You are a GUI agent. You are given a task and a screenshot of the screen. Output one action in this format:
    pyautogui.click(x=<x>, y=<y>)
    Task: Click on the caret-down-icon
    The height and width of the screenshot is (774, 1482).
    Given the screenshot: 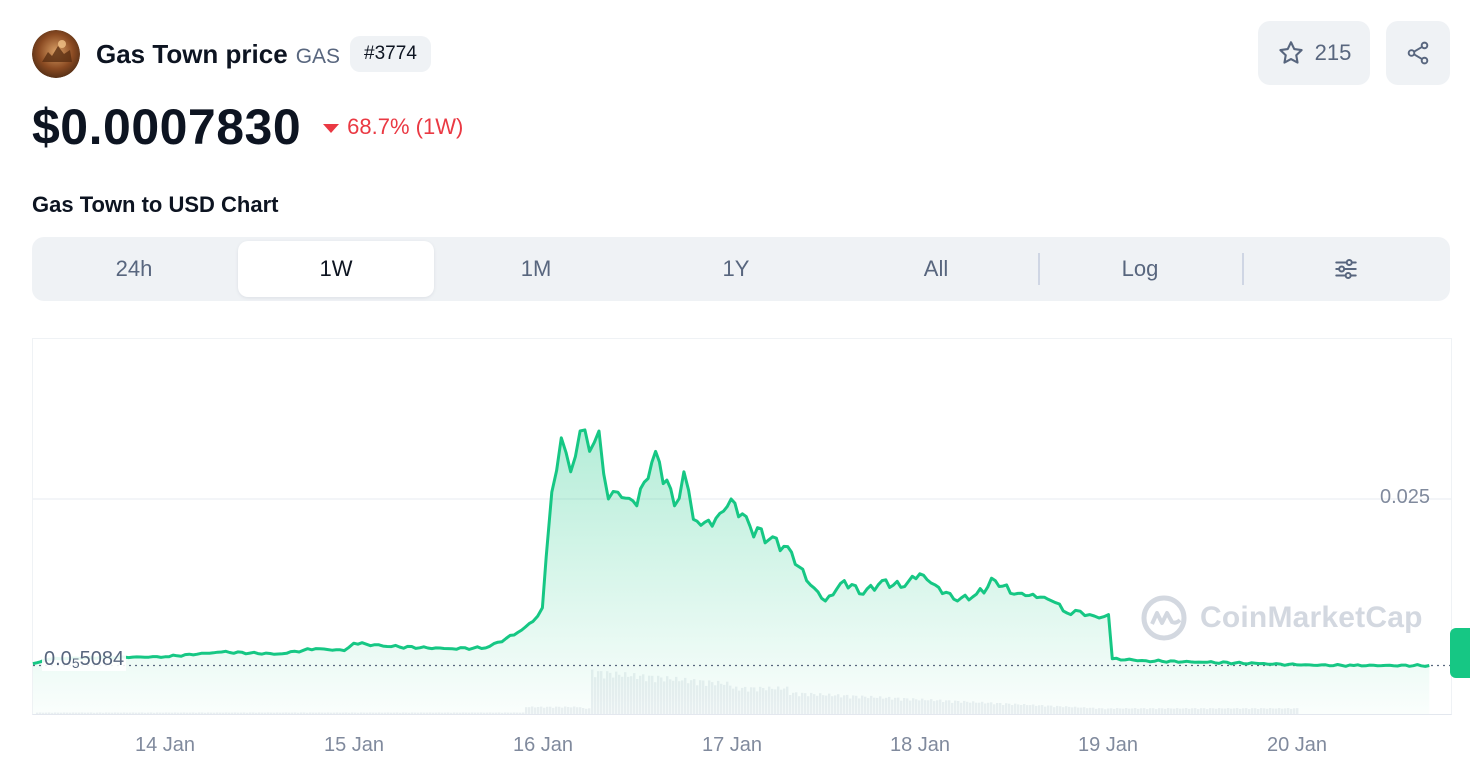 What is the action you would take?
    pyautogui.click(x=331, y=128)
    